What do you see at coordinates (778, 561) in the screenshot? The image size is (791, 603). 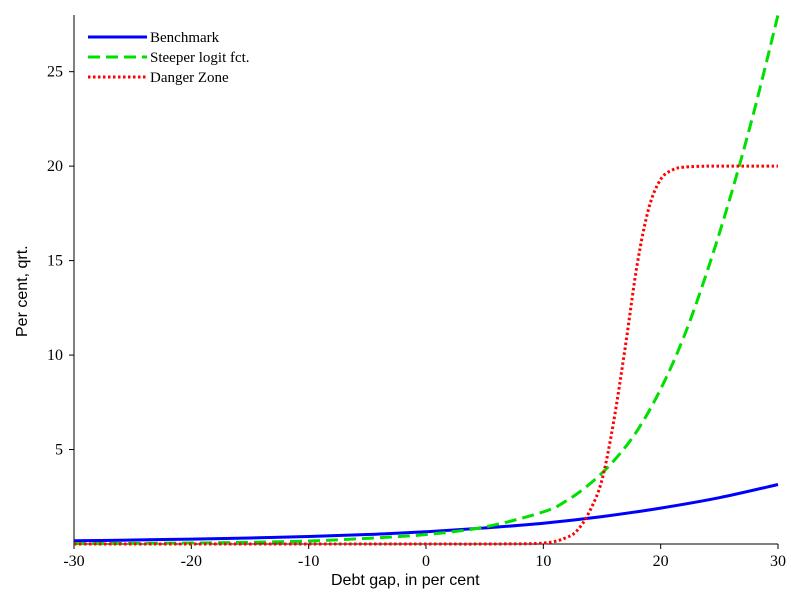 I see `x-tick-label: 30` at bounding box center [778, 561].